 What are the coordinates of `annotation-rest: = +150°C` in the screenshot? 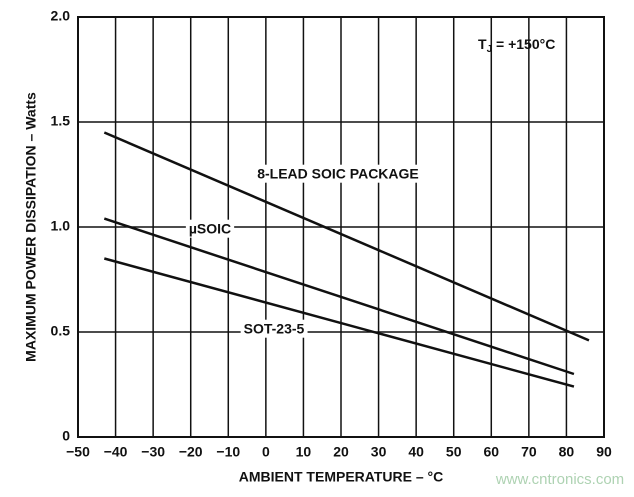 It's located at (523, 44).